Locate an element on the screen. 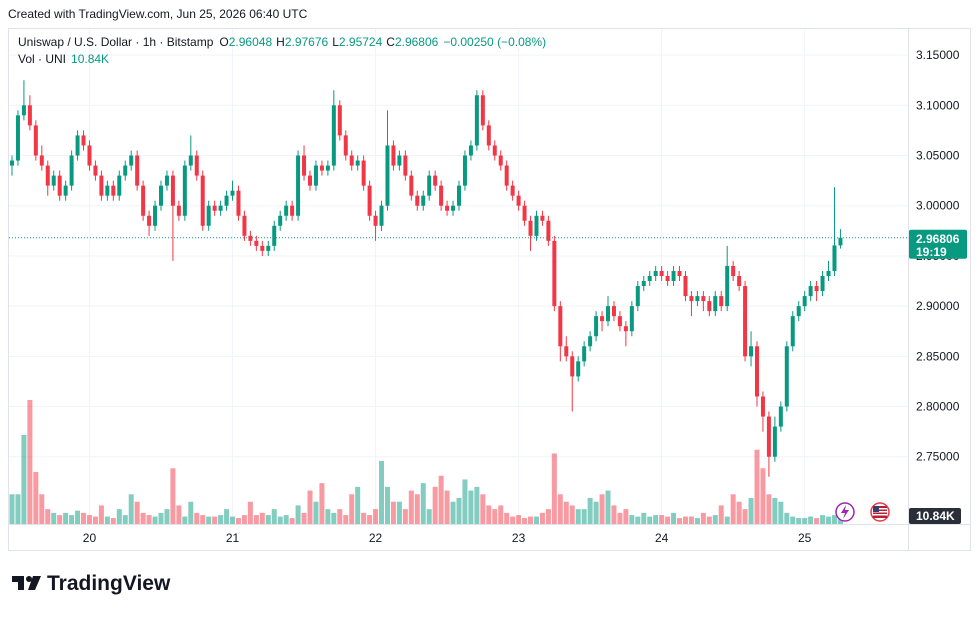 This screenshot has width=980, height=618. x-tick-label: 25 is located at coordinates (805, 538).